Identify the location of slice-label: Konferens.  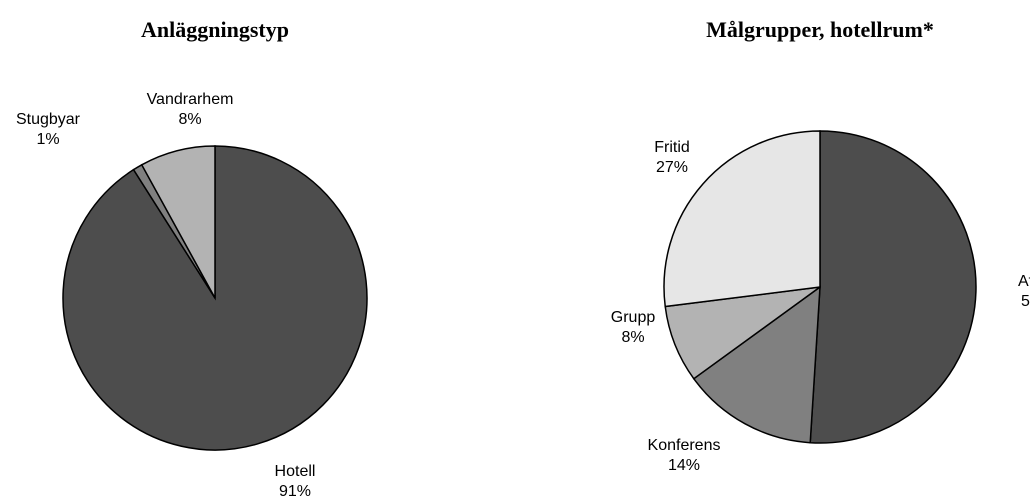
(684, 445).